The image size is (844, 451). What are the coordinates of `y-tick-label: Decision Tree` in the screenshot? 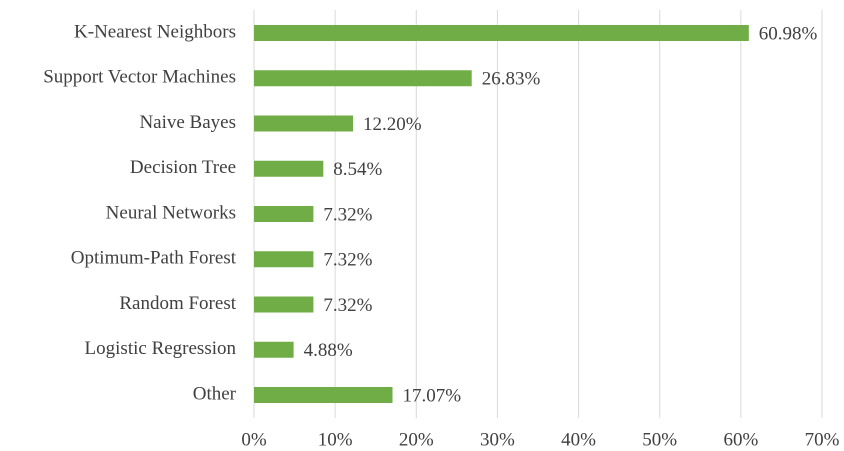 It's located at (183, 167).